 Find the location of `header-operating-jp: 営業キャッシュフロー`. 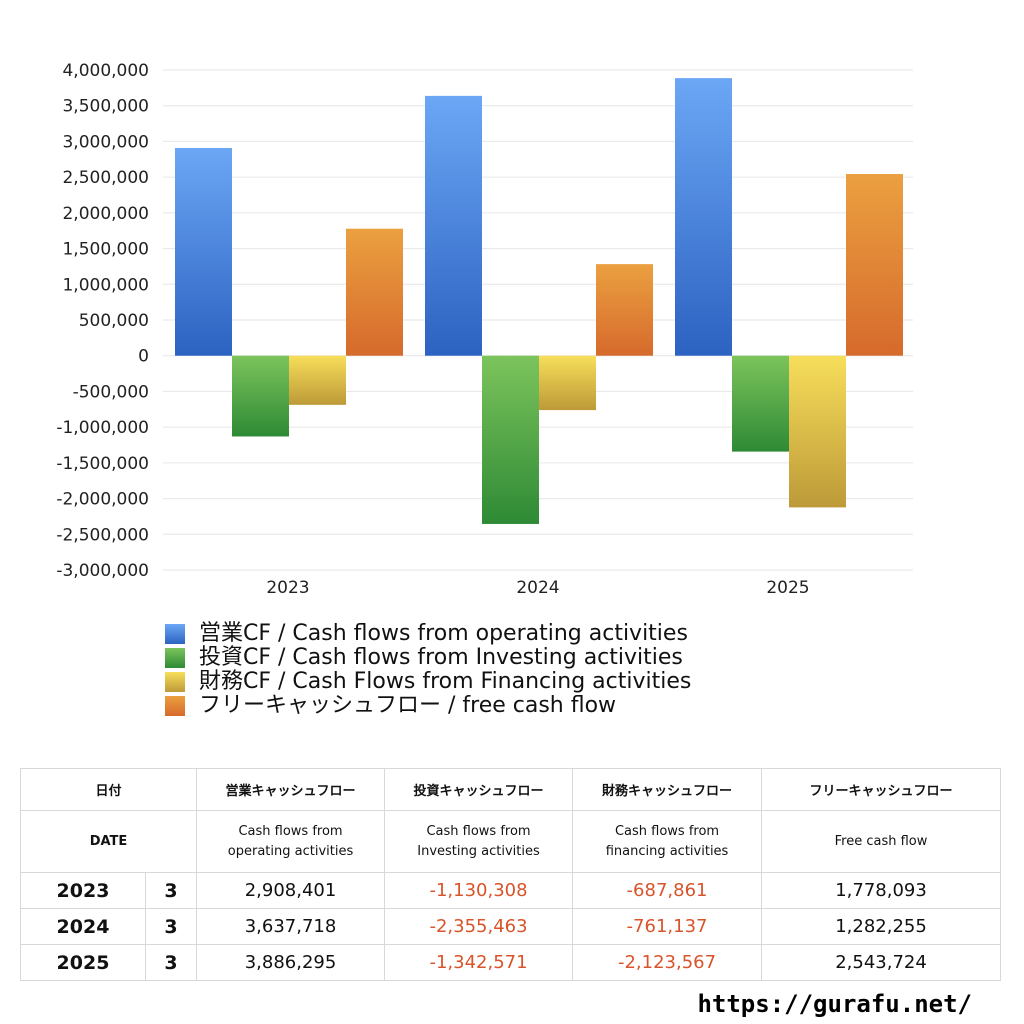

header-operating-jp: 営業キャッシュフロー is located at coordinates (291, 789).